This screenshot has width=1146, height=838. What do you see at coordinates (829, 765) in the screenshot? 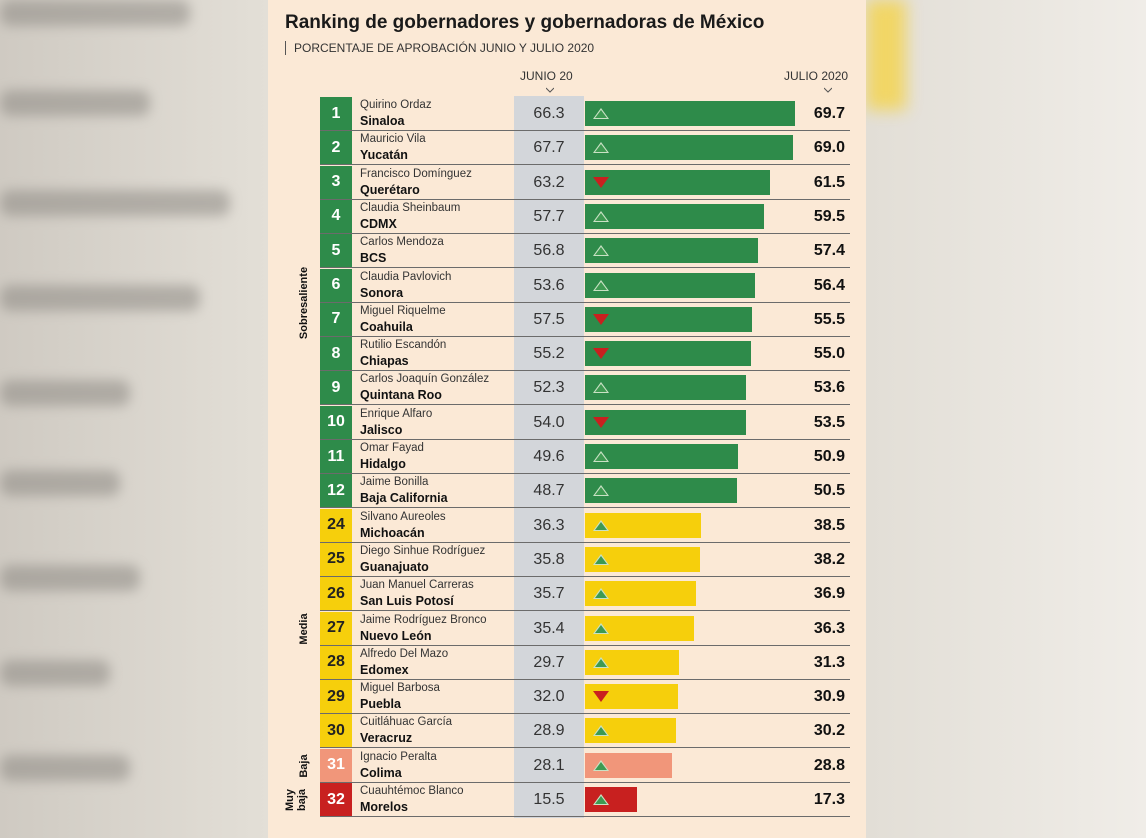
I see `july-value: 28.8` at bounding box center [829, 765].